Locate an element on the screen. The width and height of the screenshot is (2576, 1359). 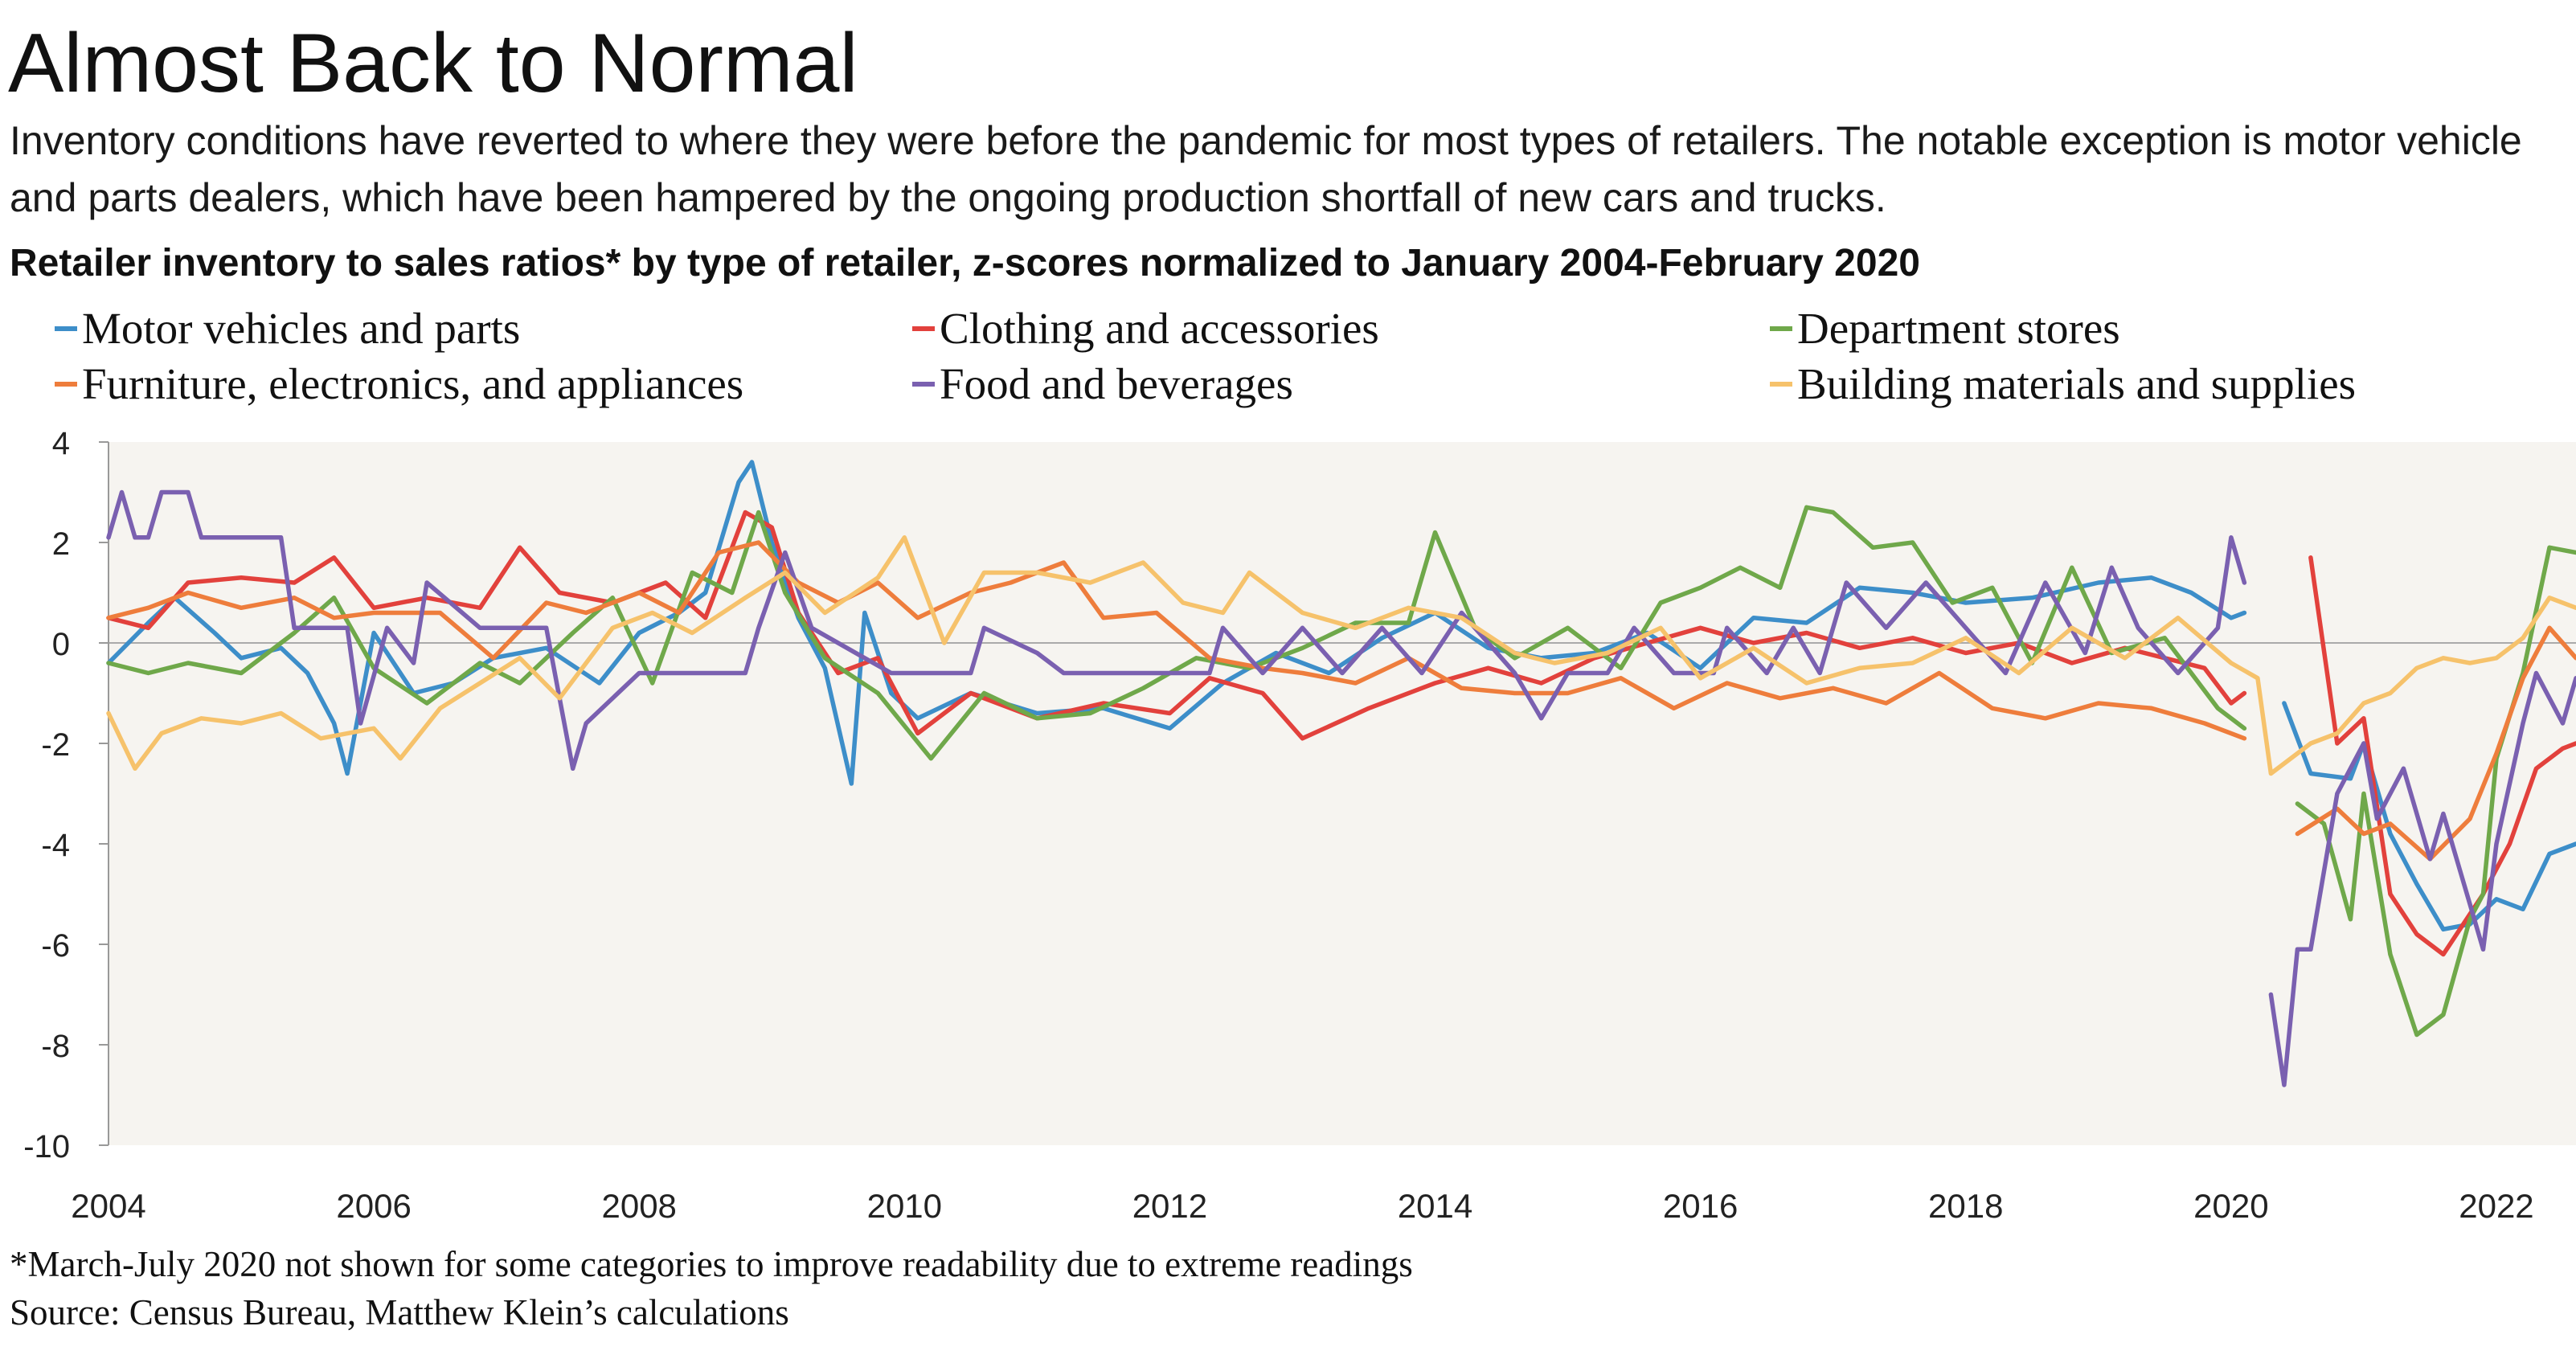
x-tick-label: 2010 is located at coordinates (904, 1206).